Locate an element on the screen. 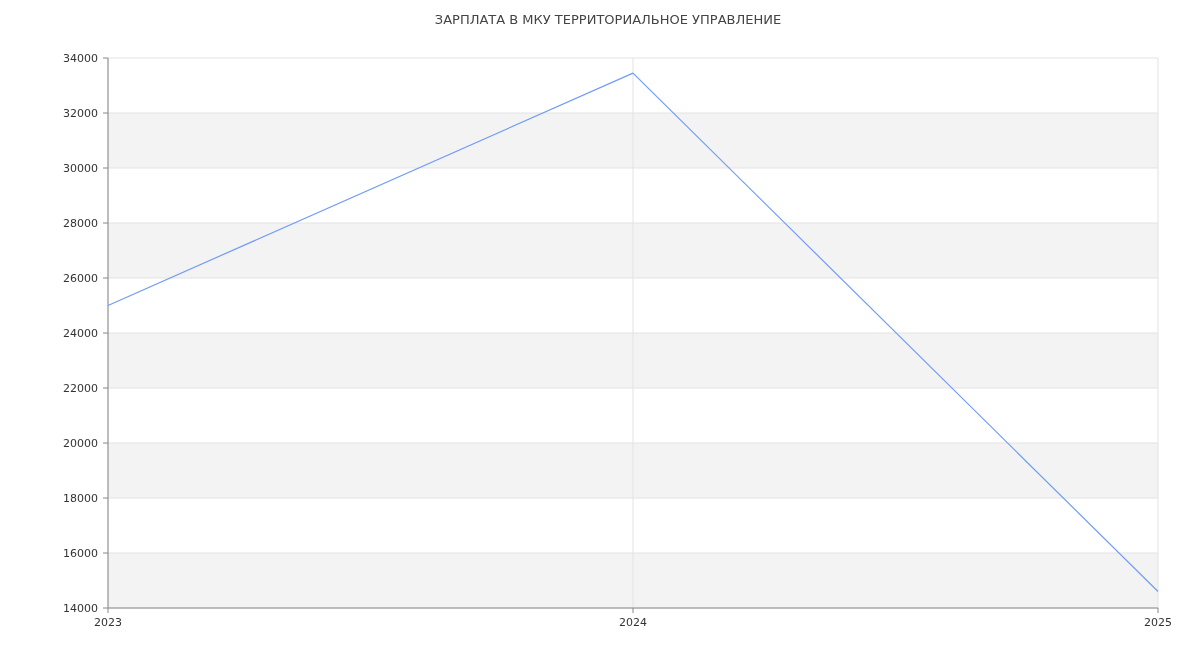 Image resolution: width=1200 pixels, height=650 pixels. y-tick-label: 22000 is located at coordinates (80, 388).